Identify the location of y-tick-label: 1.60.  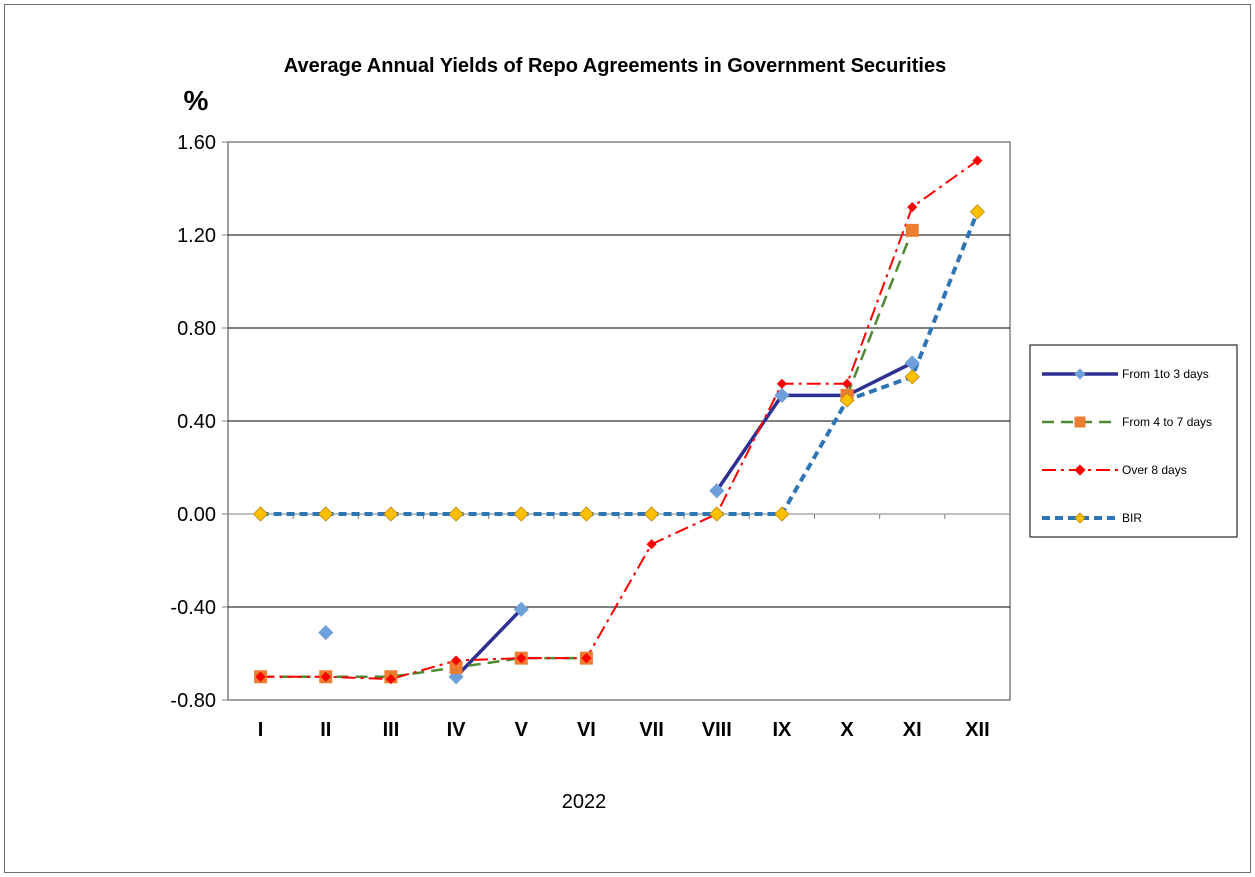
(196, 143).